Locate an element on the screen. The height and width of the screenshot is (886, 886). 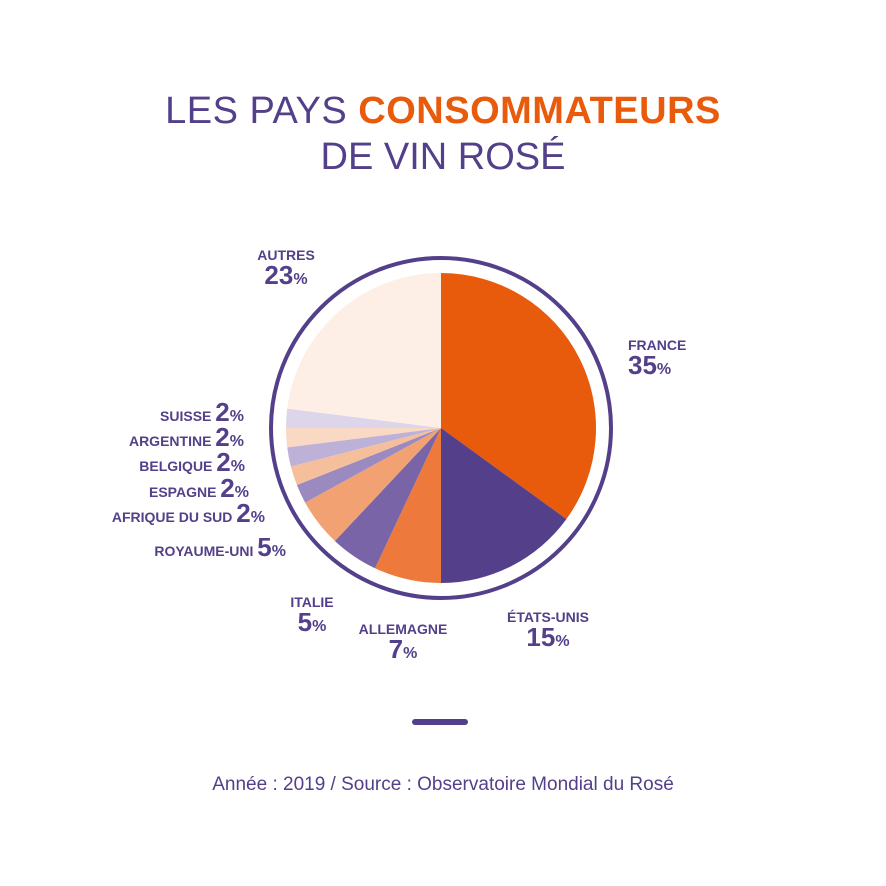
label-slice-8: ARGENTINE 2% is located at coordinates (186, 437).